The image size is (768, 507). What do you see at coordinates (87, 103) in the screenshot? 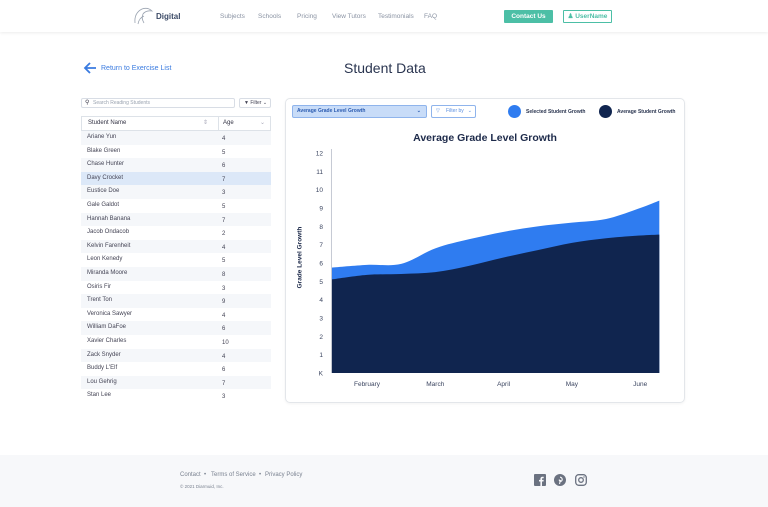
I see `search-icon: ⚲` at bounding box center [87, 103].